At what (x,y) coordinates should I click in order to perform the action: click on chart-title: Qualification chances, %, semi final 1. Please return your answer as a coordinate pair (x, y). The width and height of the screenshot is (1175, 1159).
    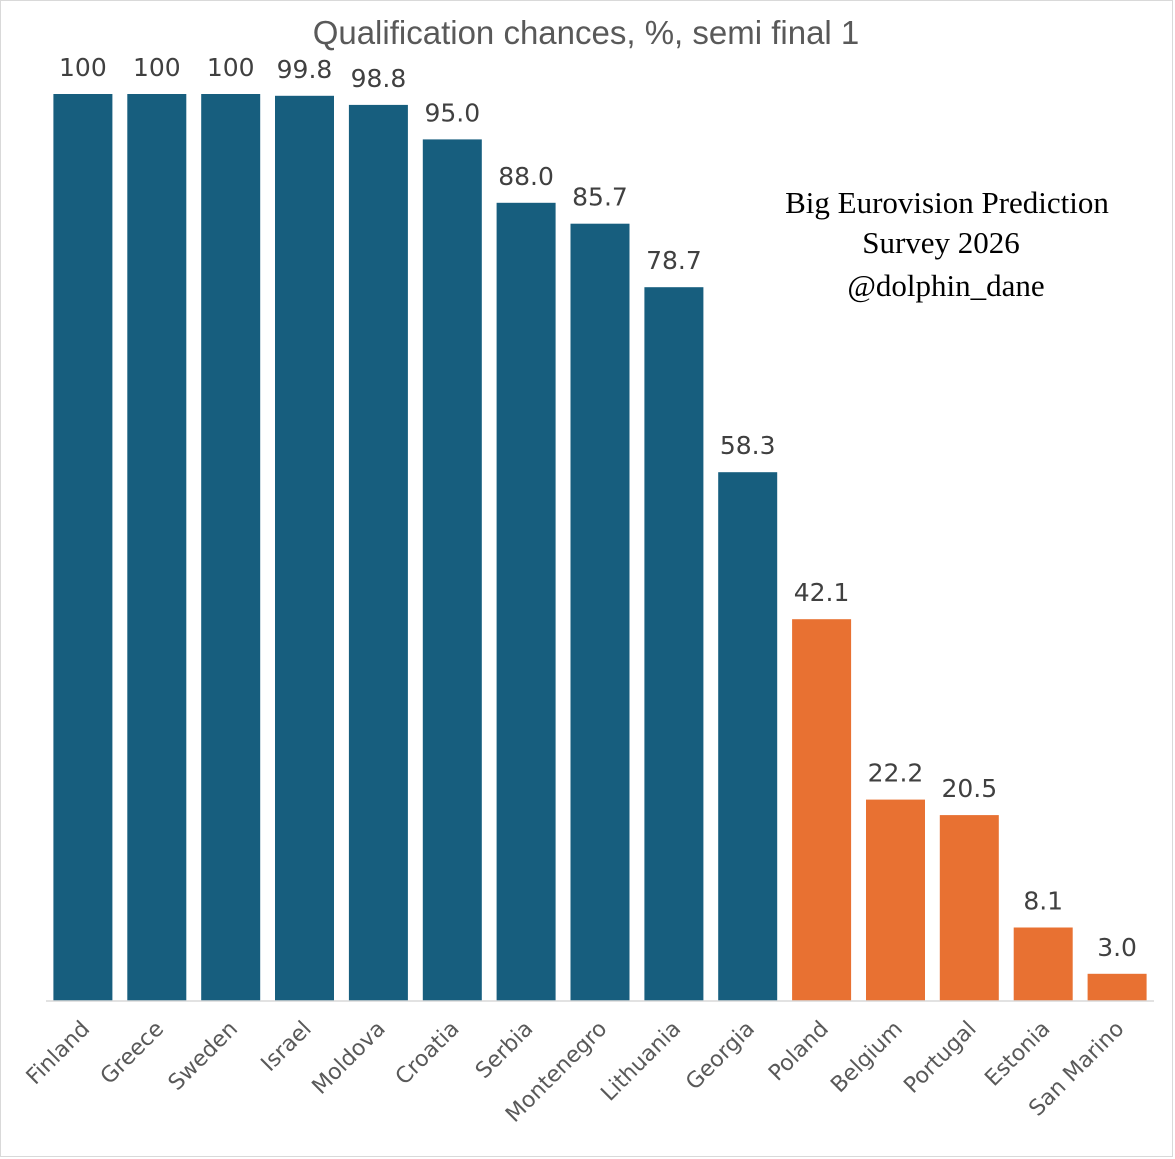
    Looking at the image, I should click on (586, 32).